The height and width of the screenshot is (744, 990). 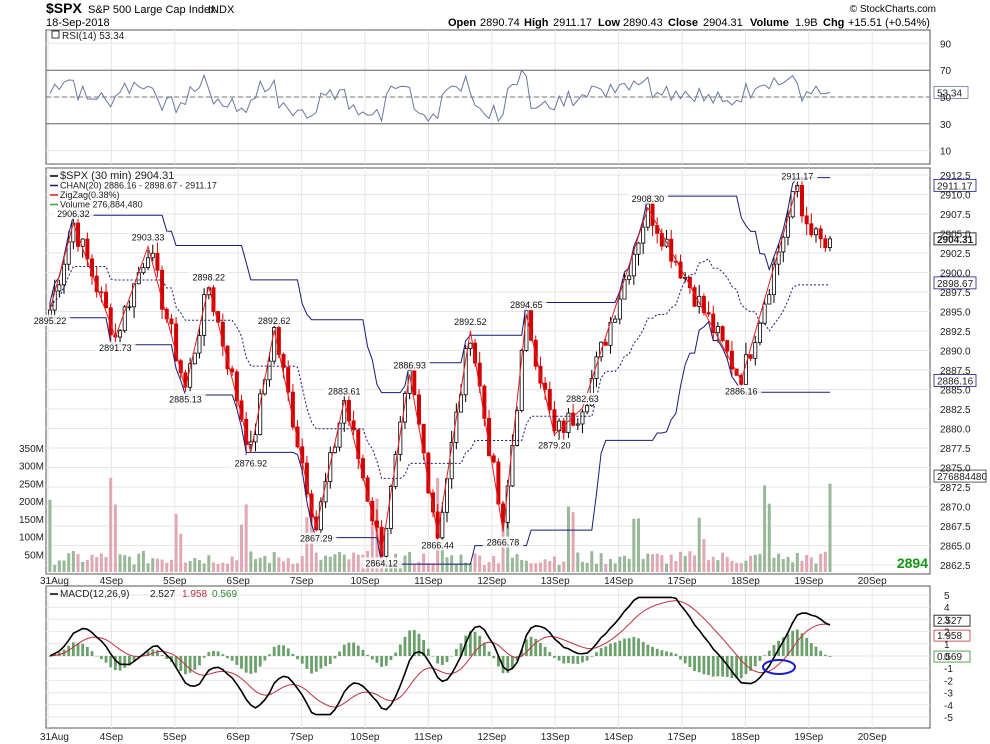 I want to click on close-value: 2904.31, so click(x=723, y=23).